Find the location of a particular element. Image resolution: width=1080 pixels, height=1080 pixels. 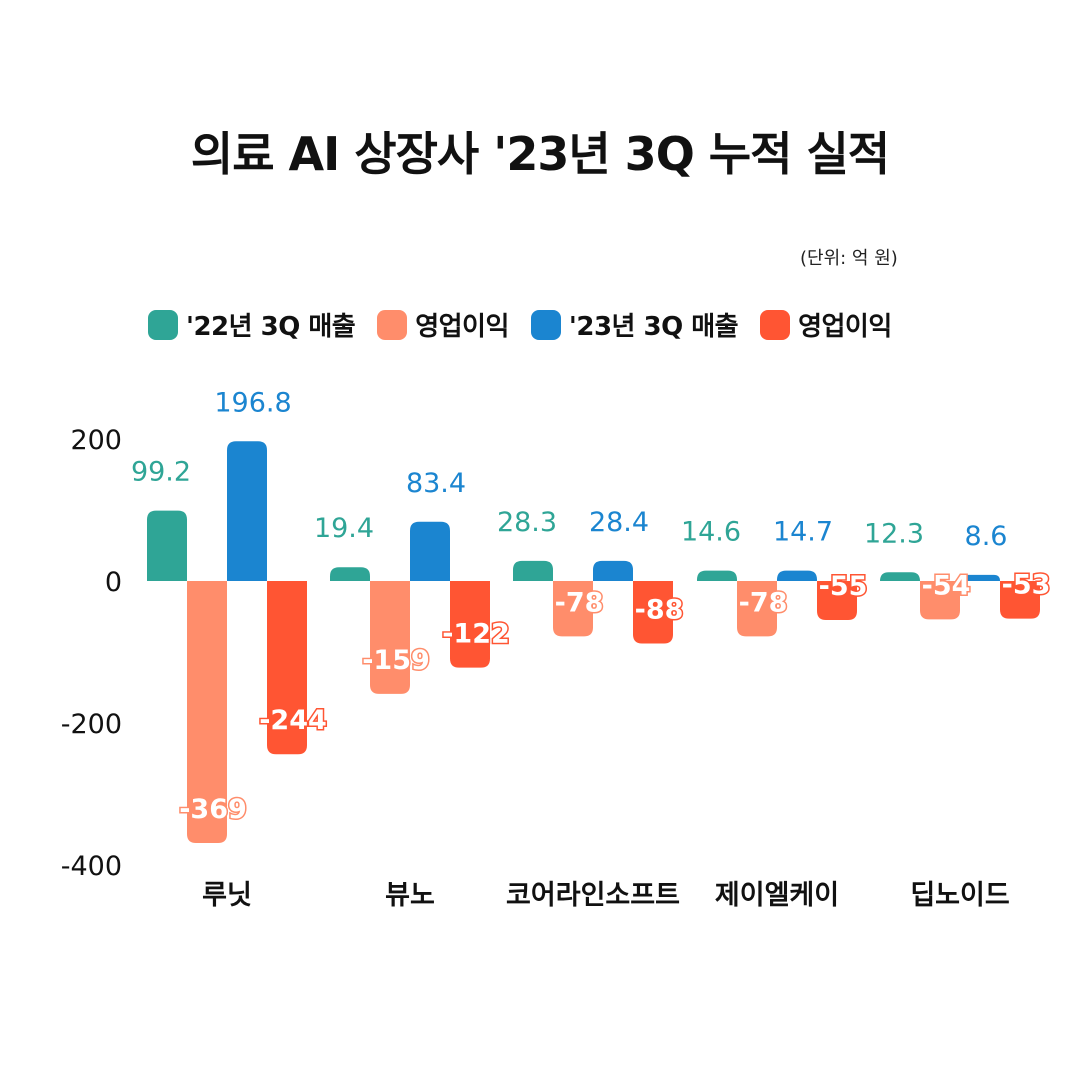

category-label: 뷰노 is located at coordinates (410, 895).